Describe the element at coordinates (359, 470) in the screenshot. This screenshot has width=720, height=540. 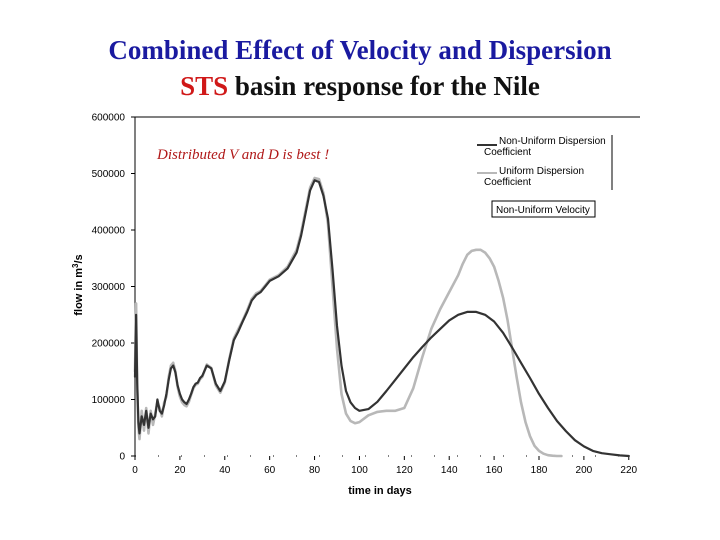
I see `x-tick-label: 100` at that location.